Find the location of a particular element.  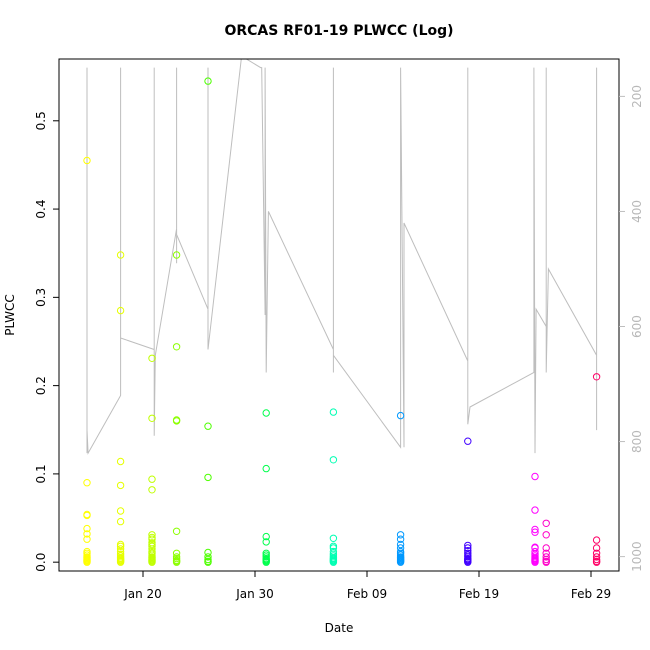

x-tick-label: Feb 29 is located at coordinates (591, 594).